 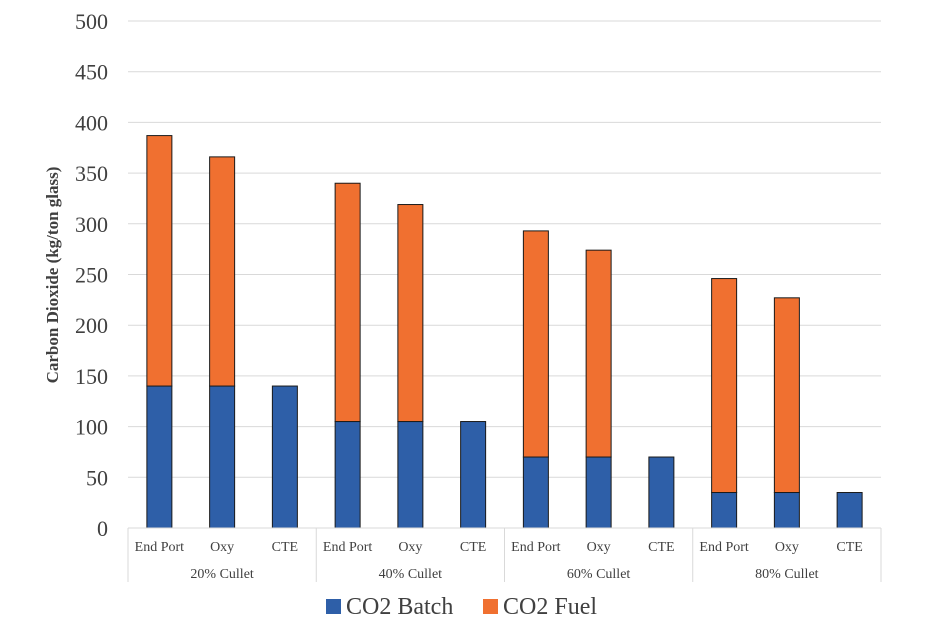 I want to click on y-tick-label: 350, so click(x=91, y=173).